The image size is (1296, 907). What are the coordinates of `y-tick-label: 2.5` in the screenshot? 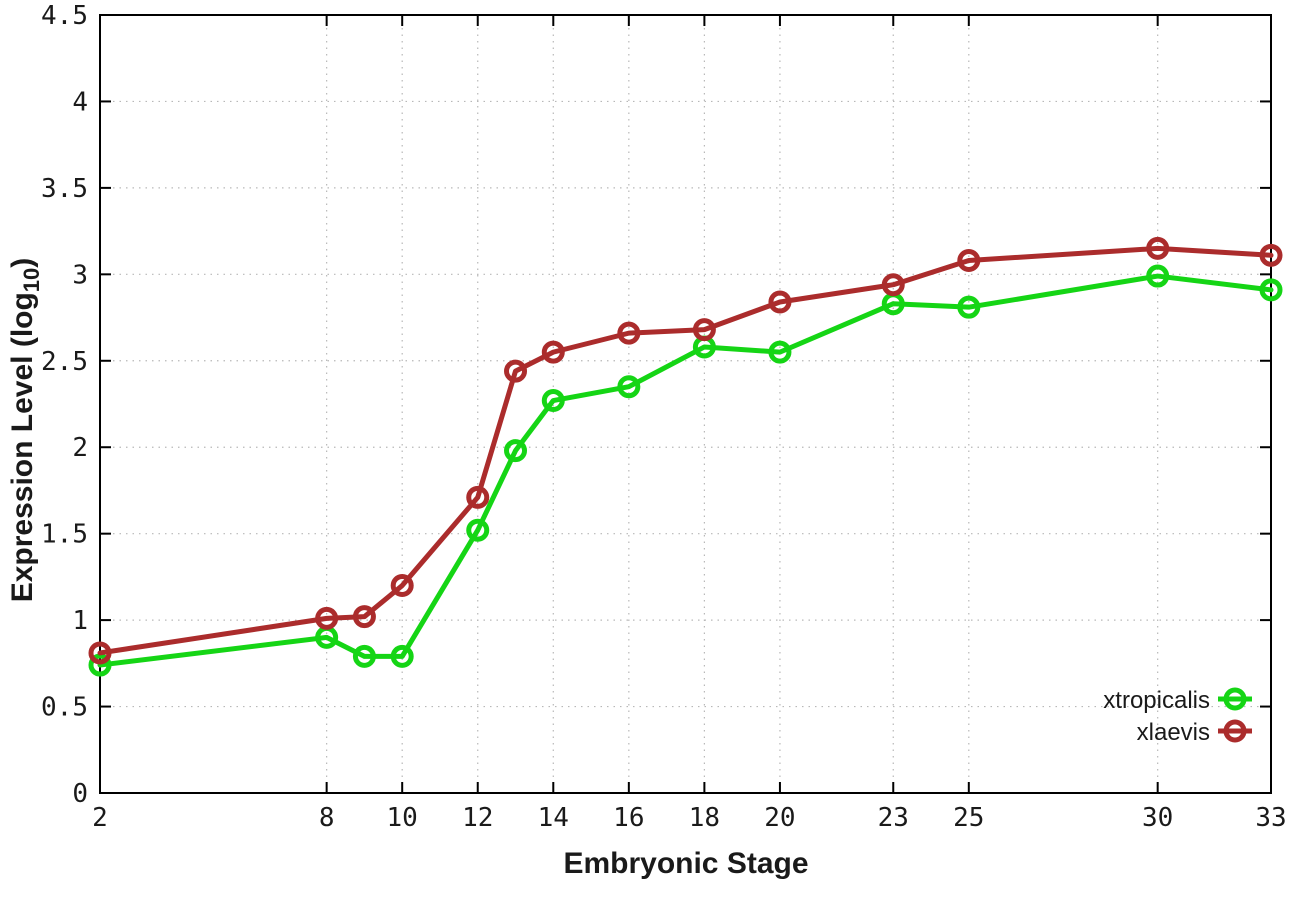 It's located at (64, 362).